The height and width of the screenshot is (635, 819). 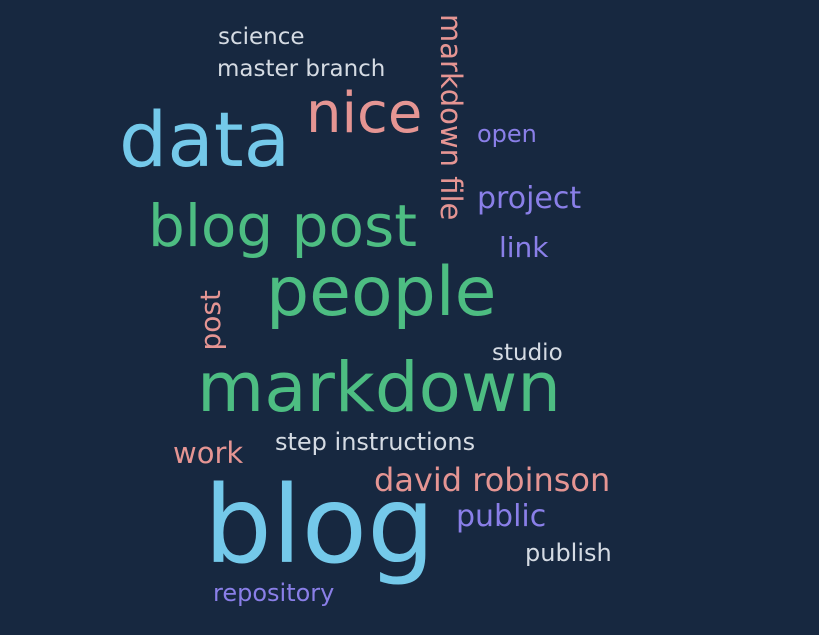 I want to click on word-david-robinson: david robinson, so click(x=492, y=480).